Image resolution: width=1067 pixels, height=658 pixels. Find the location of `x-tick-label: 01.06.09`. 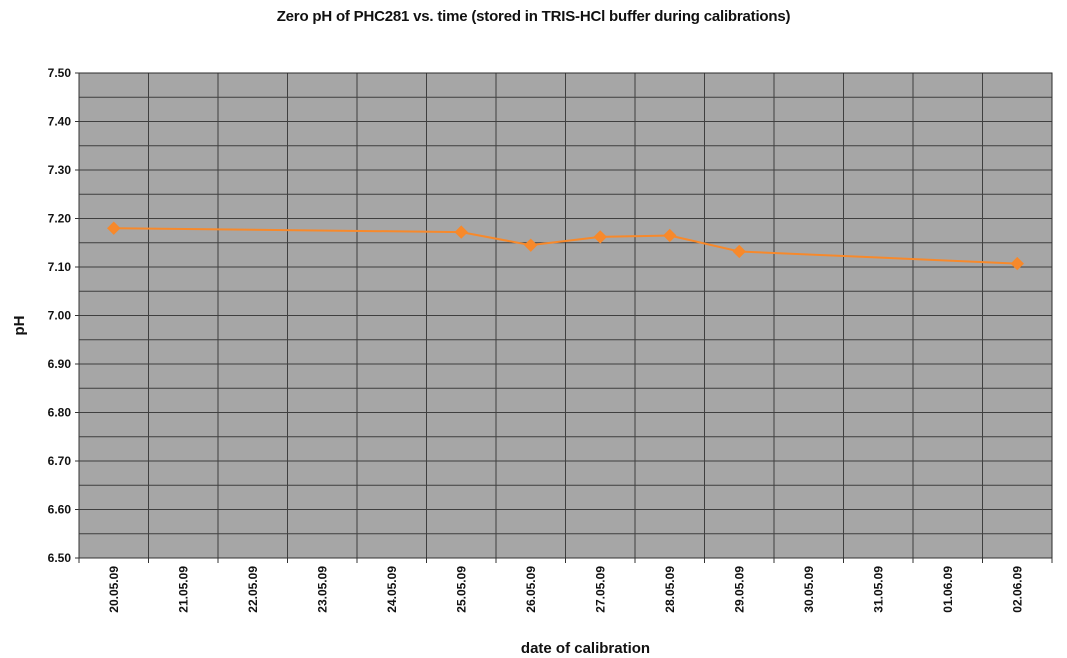

x-tick-label: 01.06.09 is located at coordinates (948, 589).